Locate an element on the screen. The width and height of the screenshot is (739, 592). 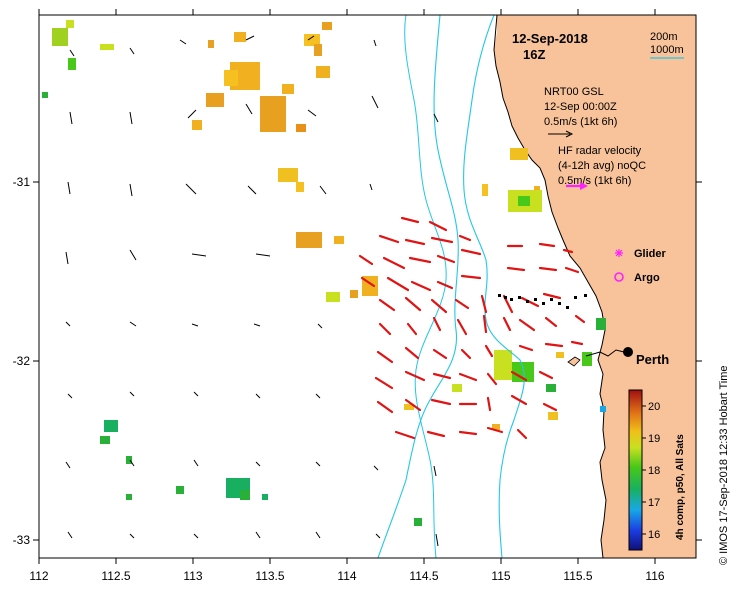
colorbar-label: 4h comp, p50, All Sats is located at coordinates (680, 487).